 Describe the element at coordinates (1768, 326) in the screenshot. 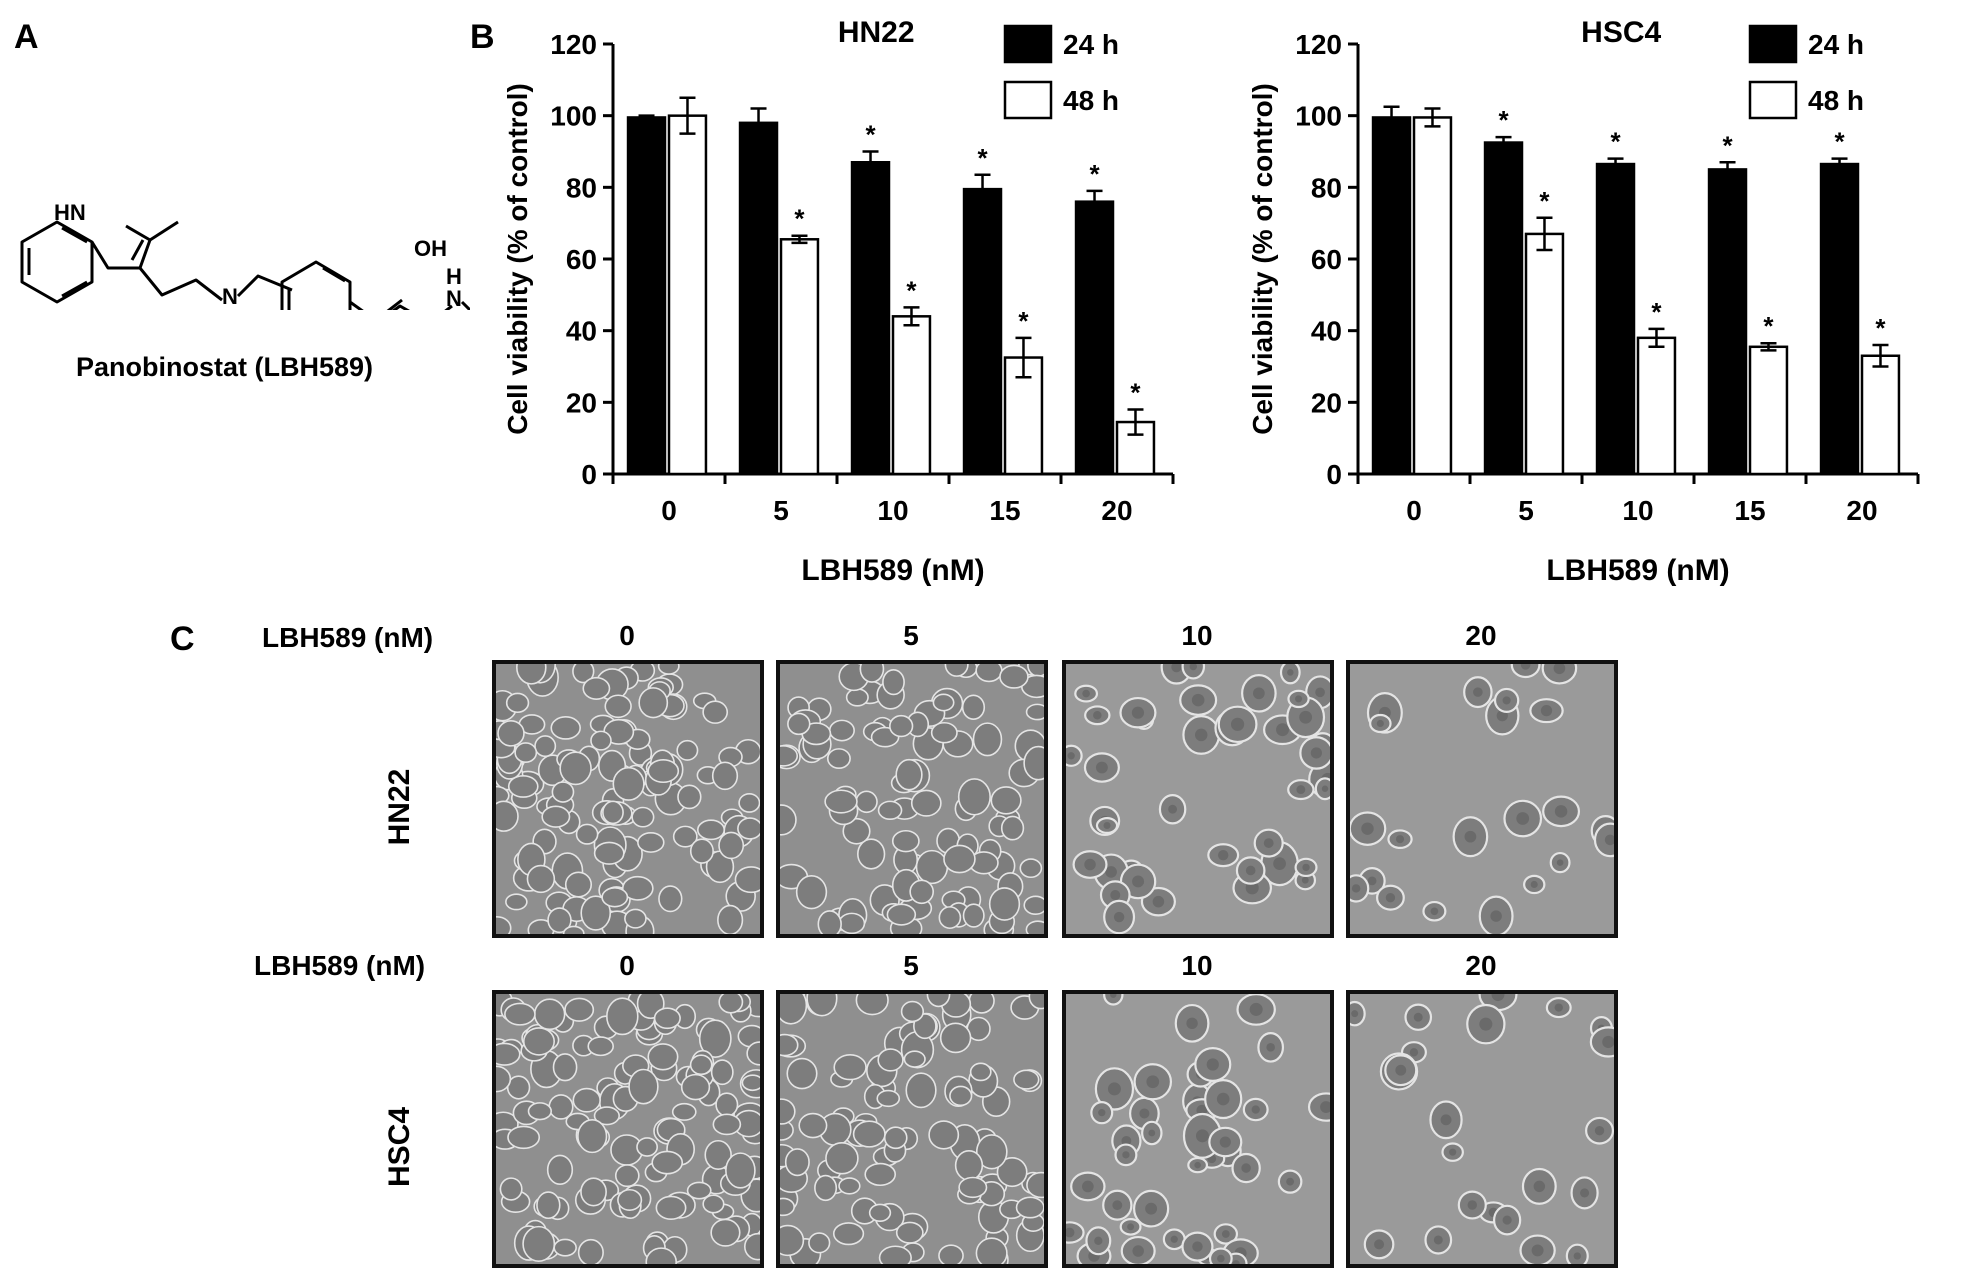

I see `c1-significance-48h-15: *` at that location.